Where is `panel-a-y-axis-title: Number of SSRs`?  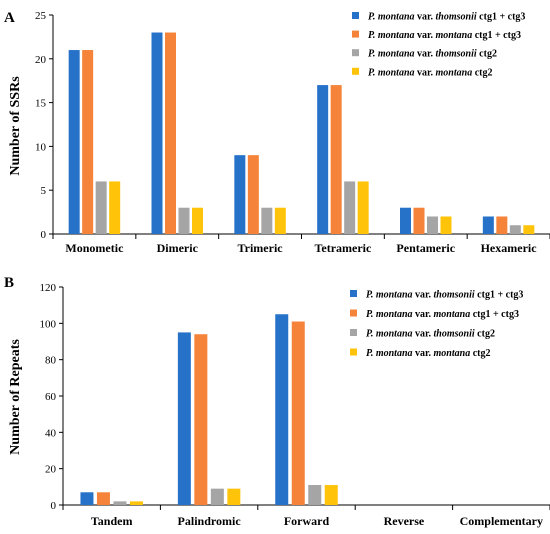 panel-a-y-axis-title: Number of SSRs is located at coordinates (15, 126).